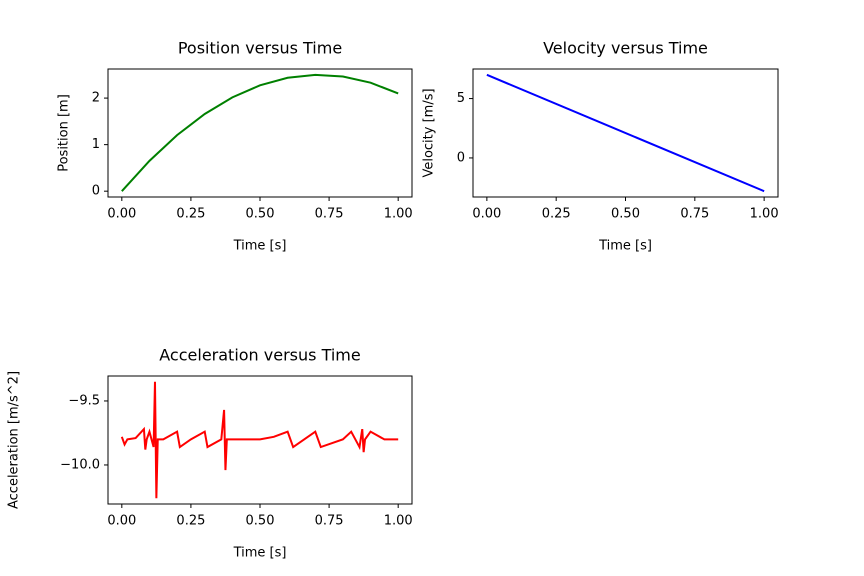  I want to click on y-tick-label: −9.5, so click(84, 400).